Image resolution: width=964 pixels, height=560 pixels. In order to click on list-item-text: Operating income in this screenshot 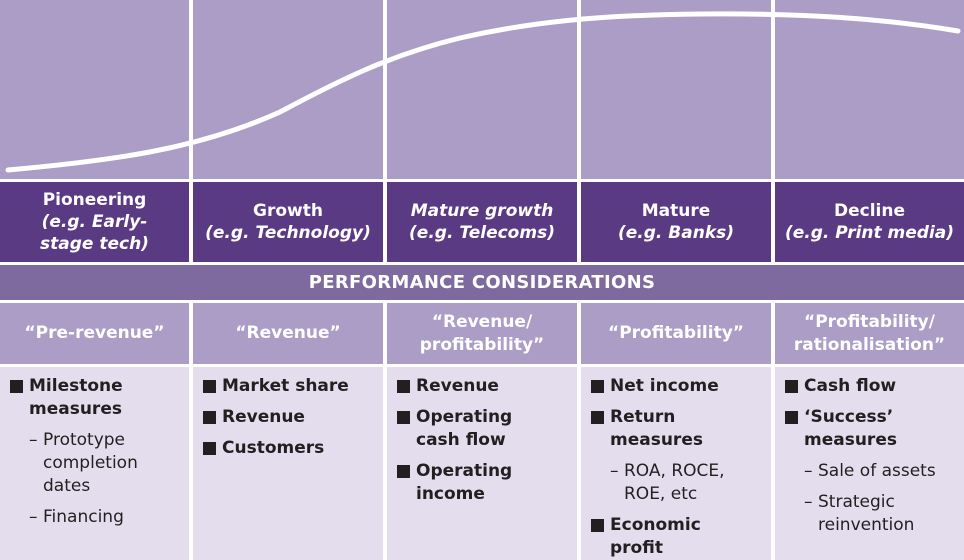, I will do `click(464, 482)`.